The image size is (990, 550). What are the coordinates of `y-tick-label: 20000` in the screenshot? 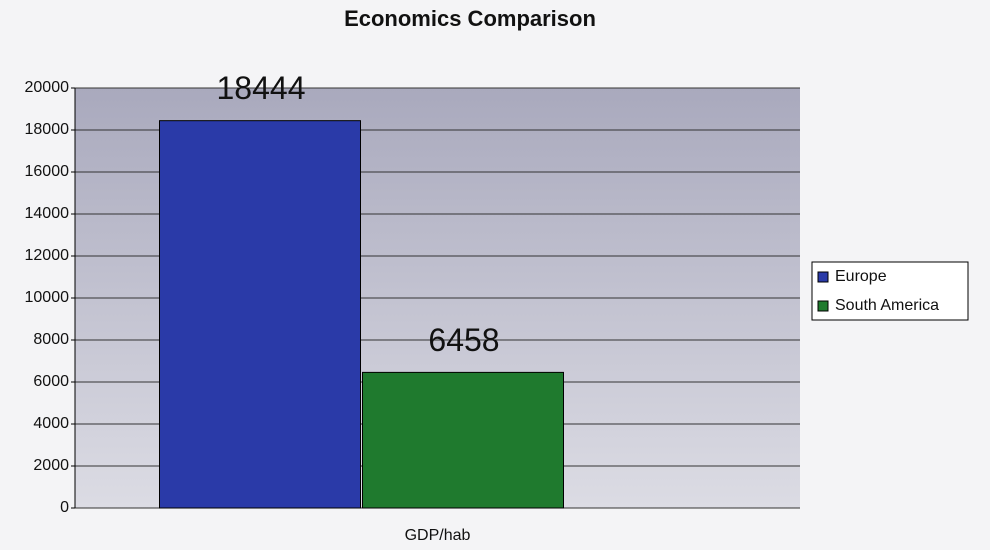 It's located at (47, 87).